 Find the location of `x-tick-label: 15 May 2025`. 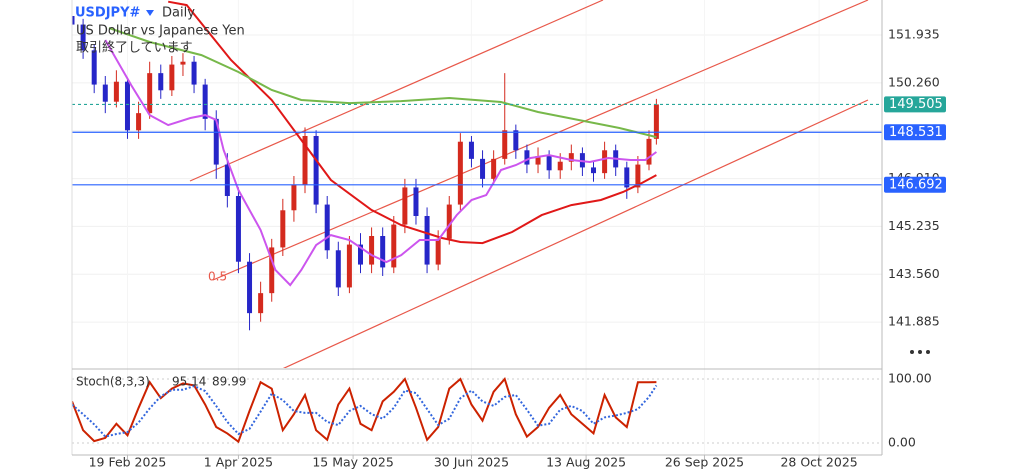

x-tick-label: 15 May 2025 is located at coordinates (353, 462).